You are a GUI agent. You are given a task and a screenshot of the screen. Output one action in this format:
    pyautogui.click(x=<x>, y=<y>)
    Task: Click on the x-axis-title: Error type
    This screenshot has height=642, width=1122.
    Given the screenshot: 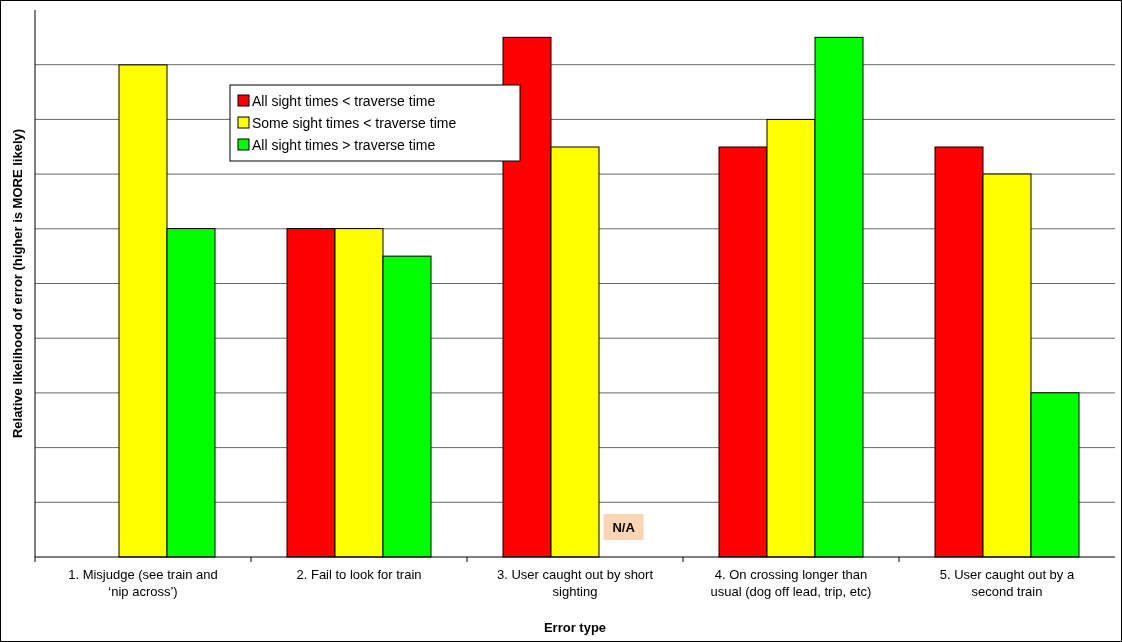 What is the action you would take?
    pyautogui.click(x=575, y=627)
    